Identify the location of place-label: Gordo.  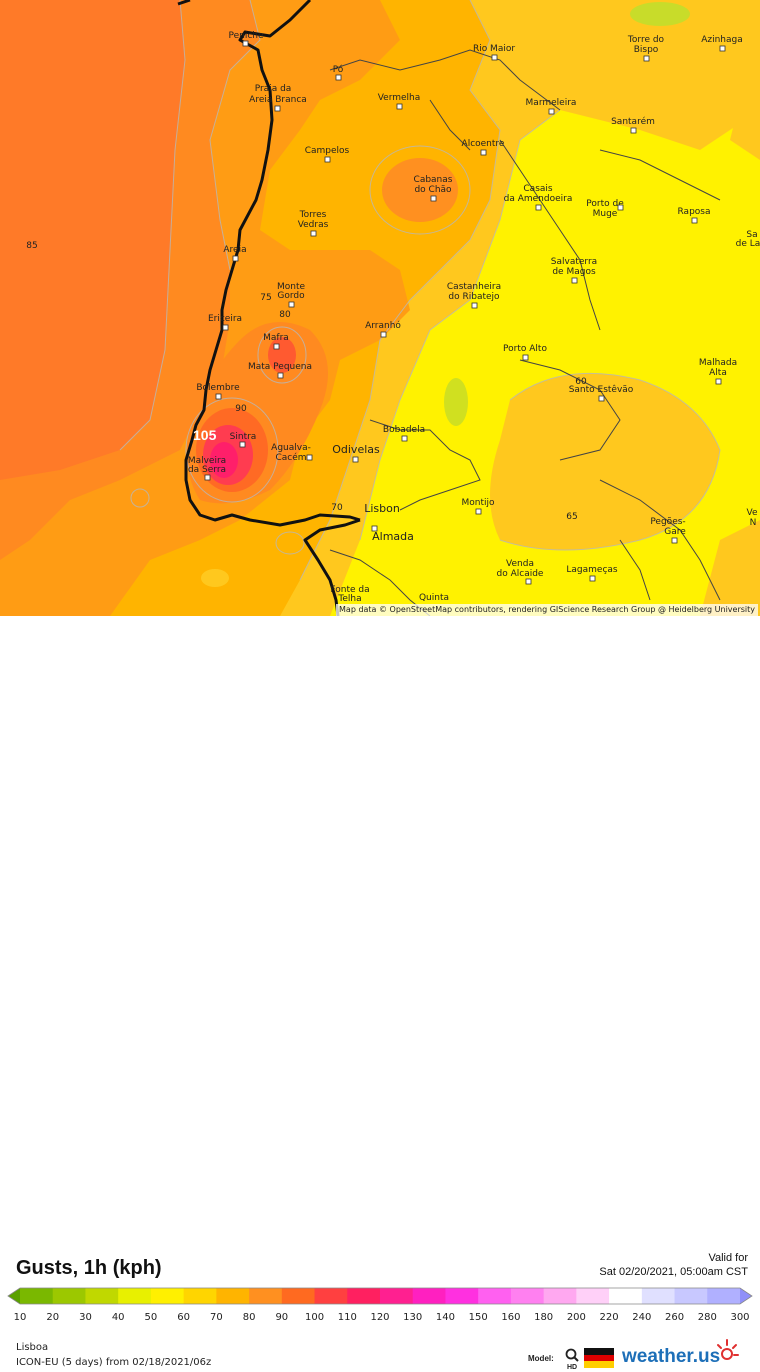
(291, 296).